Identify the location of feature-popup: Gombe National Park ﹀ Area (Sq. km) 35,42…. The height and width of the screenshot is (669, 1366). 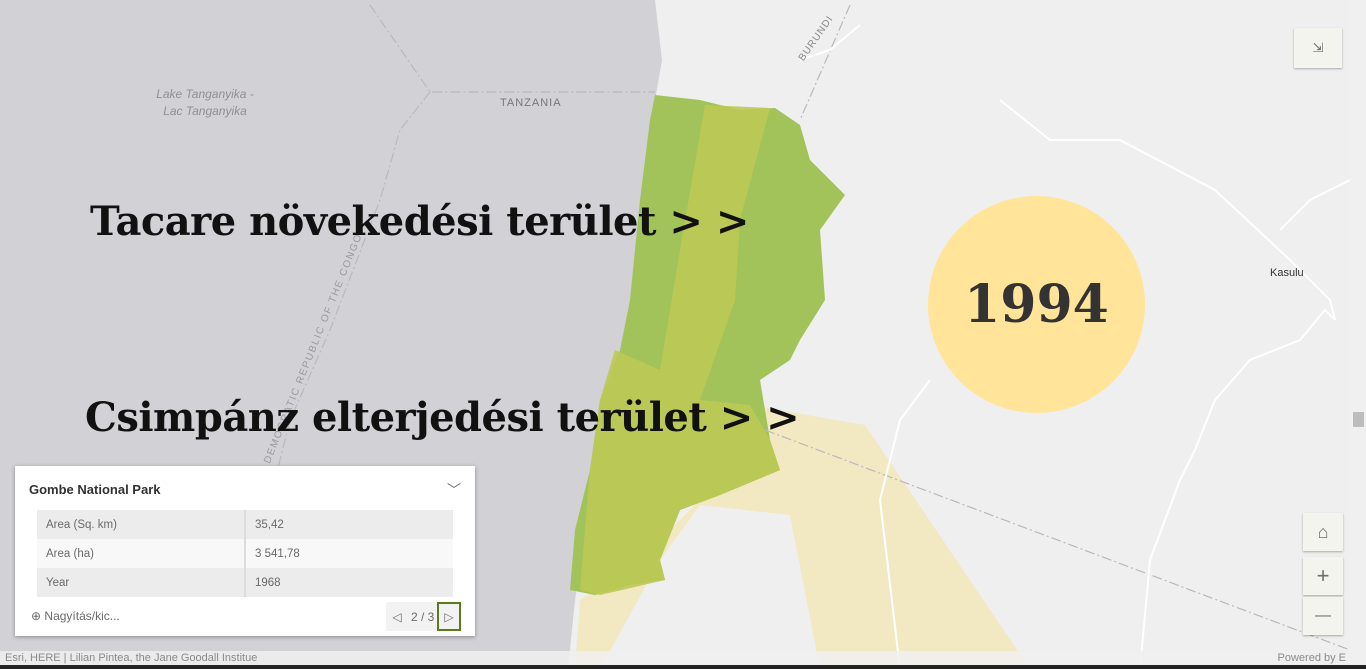
(245, 551).